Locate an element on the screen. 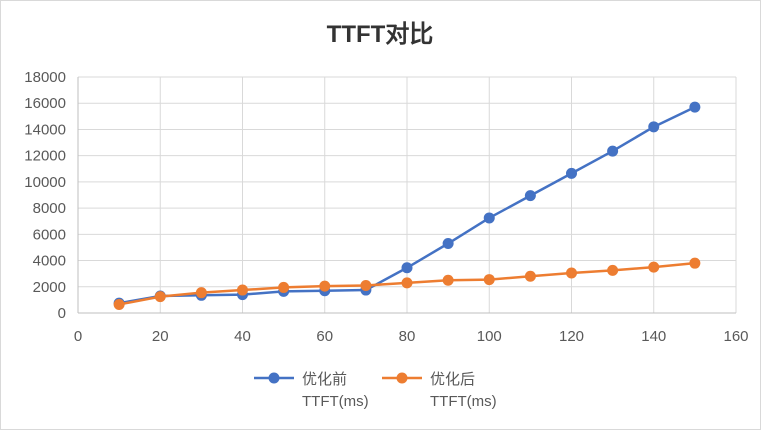  x-tick-label: 60 is located at coordinates (324, 336).